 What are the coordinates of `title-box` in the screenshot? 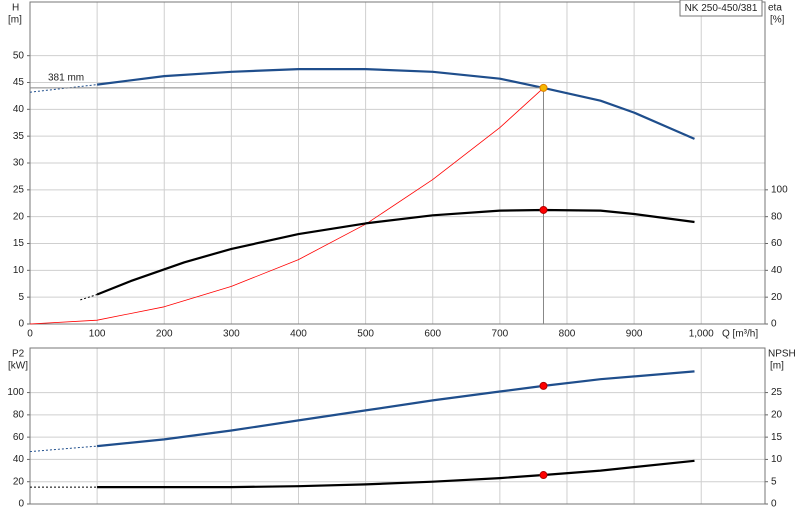 It's located at (721, 8).